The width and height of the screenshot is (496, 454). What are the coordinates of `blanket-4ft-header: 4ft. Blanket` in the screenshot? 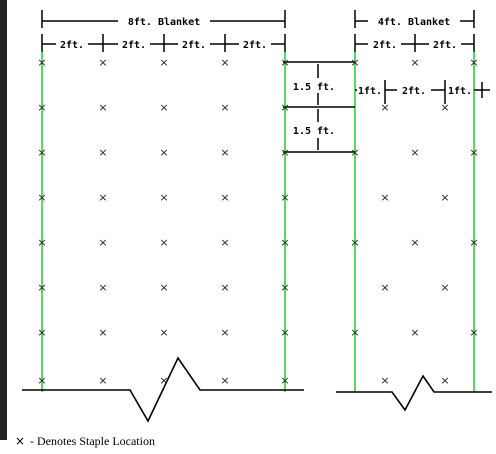 It's located at (414, 19).